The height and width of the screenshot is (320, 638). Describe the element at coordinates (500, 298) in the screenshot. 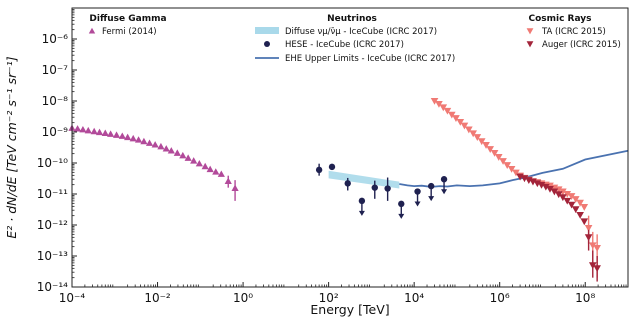

I see `x-tick-label: 10⁶` at that location.